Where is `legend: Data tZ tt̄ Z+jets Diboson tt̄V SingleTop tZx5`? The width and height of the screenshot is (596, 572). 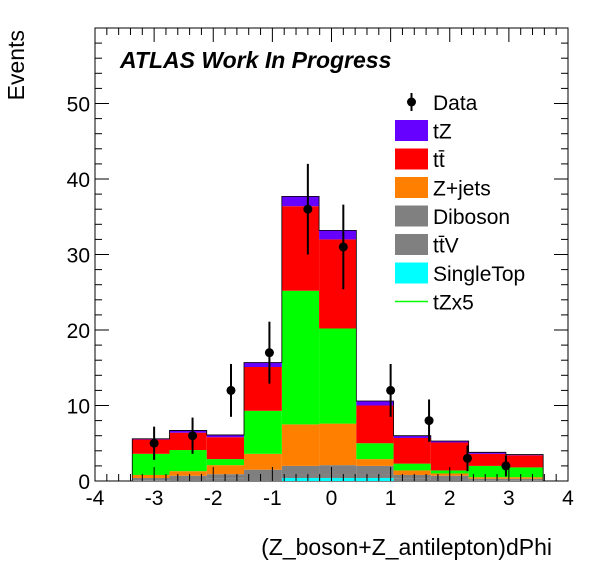
legend: Data tZ tt̄ Z+jets Diboson tt̄V SingleTop tZx5 is located at coordinates (460, 203).